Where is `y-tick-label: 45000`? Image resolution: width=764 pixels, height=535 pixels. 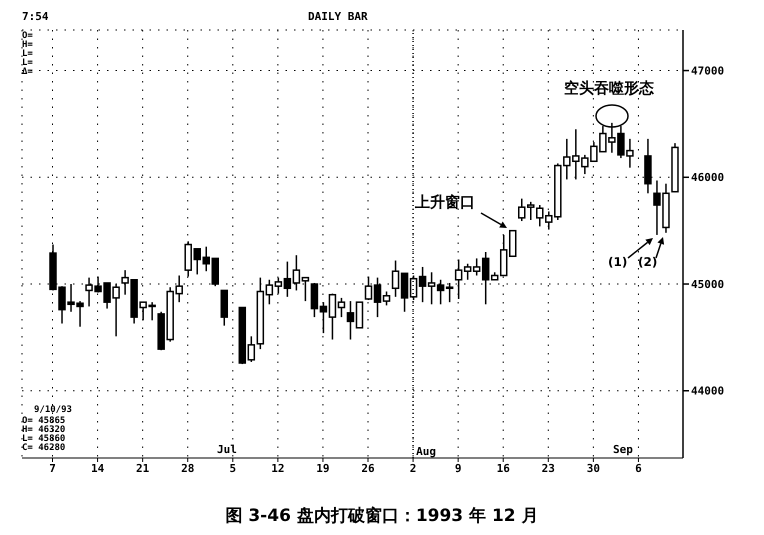 y-tick-label: 45000 is located at coordinates (707, 284).